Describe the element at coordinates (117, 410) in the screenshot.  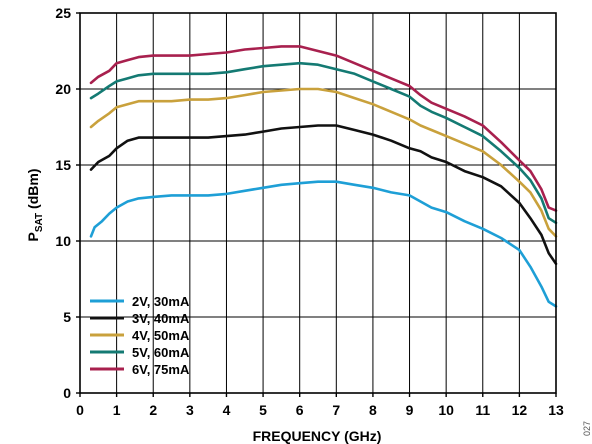
I see `x-tick-label: 1` at that location.